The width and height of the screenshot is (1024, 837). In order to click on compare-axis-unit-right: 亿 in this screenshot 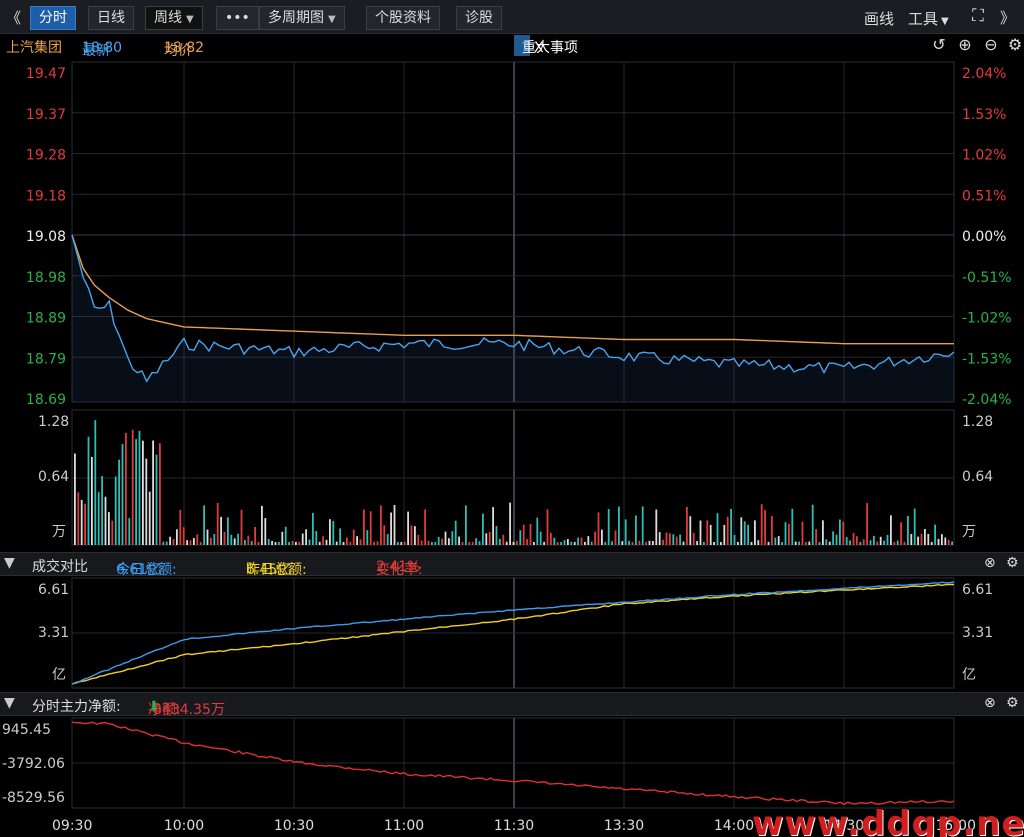, I will do `click(969, 675)`.